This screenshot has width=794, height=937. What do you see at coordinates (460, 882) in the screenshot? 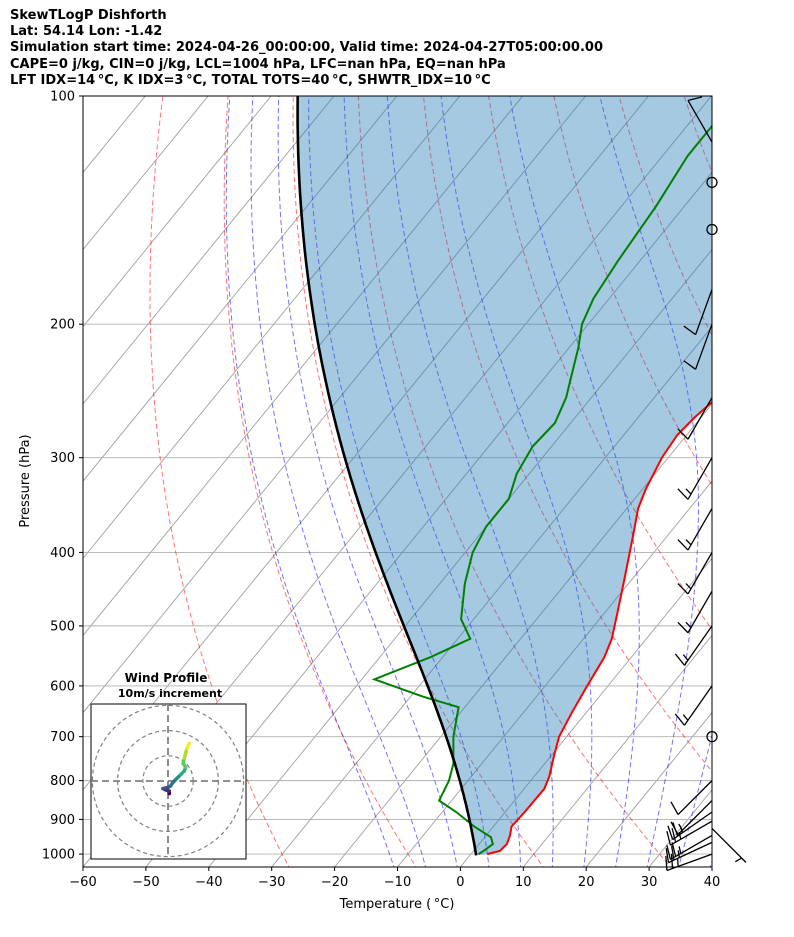
I see `x-tick-label: 0` at bounding box center [460, 882].